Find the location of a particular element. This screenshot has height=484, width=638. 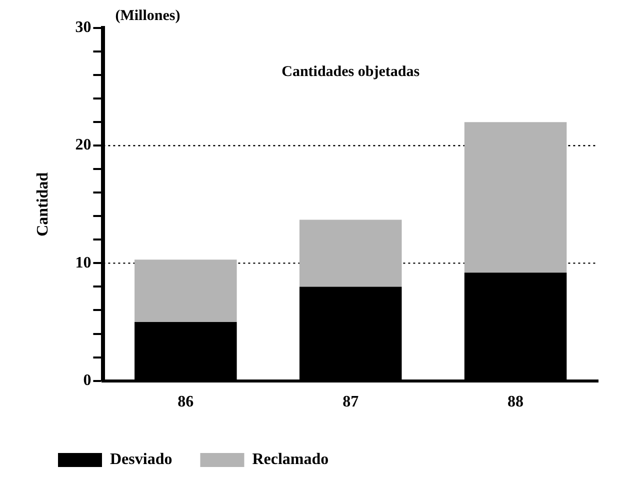

y-axis-title: Cantidad is located at coordinates (43, 204).